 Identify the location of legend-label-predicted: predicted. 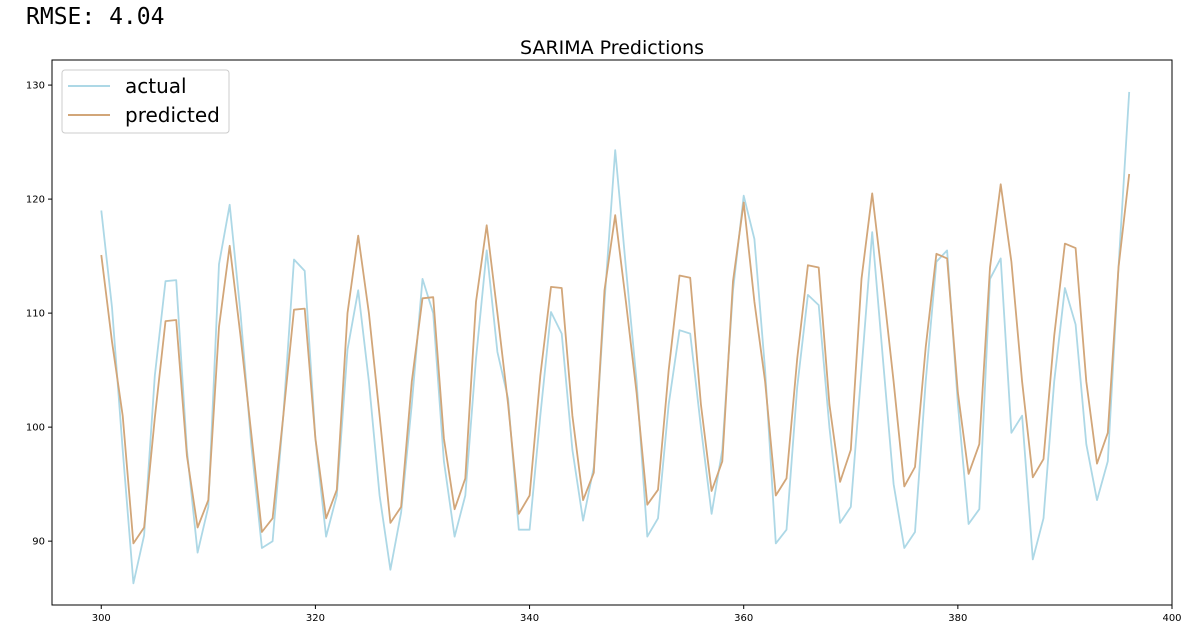
(172, 115).